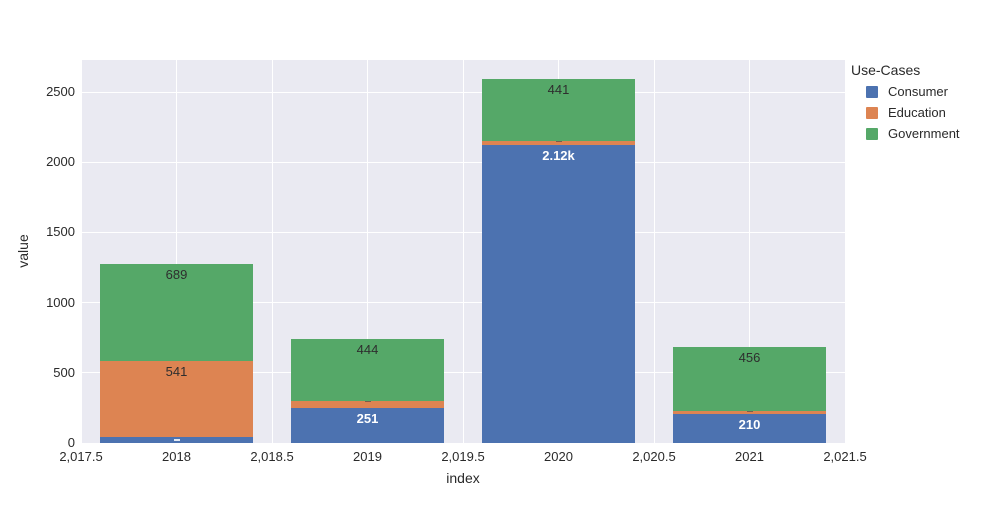  What do you see at coordinates (886, 70) in the screenshot?
I see `legend-title: Use-Cases` at bounding box center [886, 70].